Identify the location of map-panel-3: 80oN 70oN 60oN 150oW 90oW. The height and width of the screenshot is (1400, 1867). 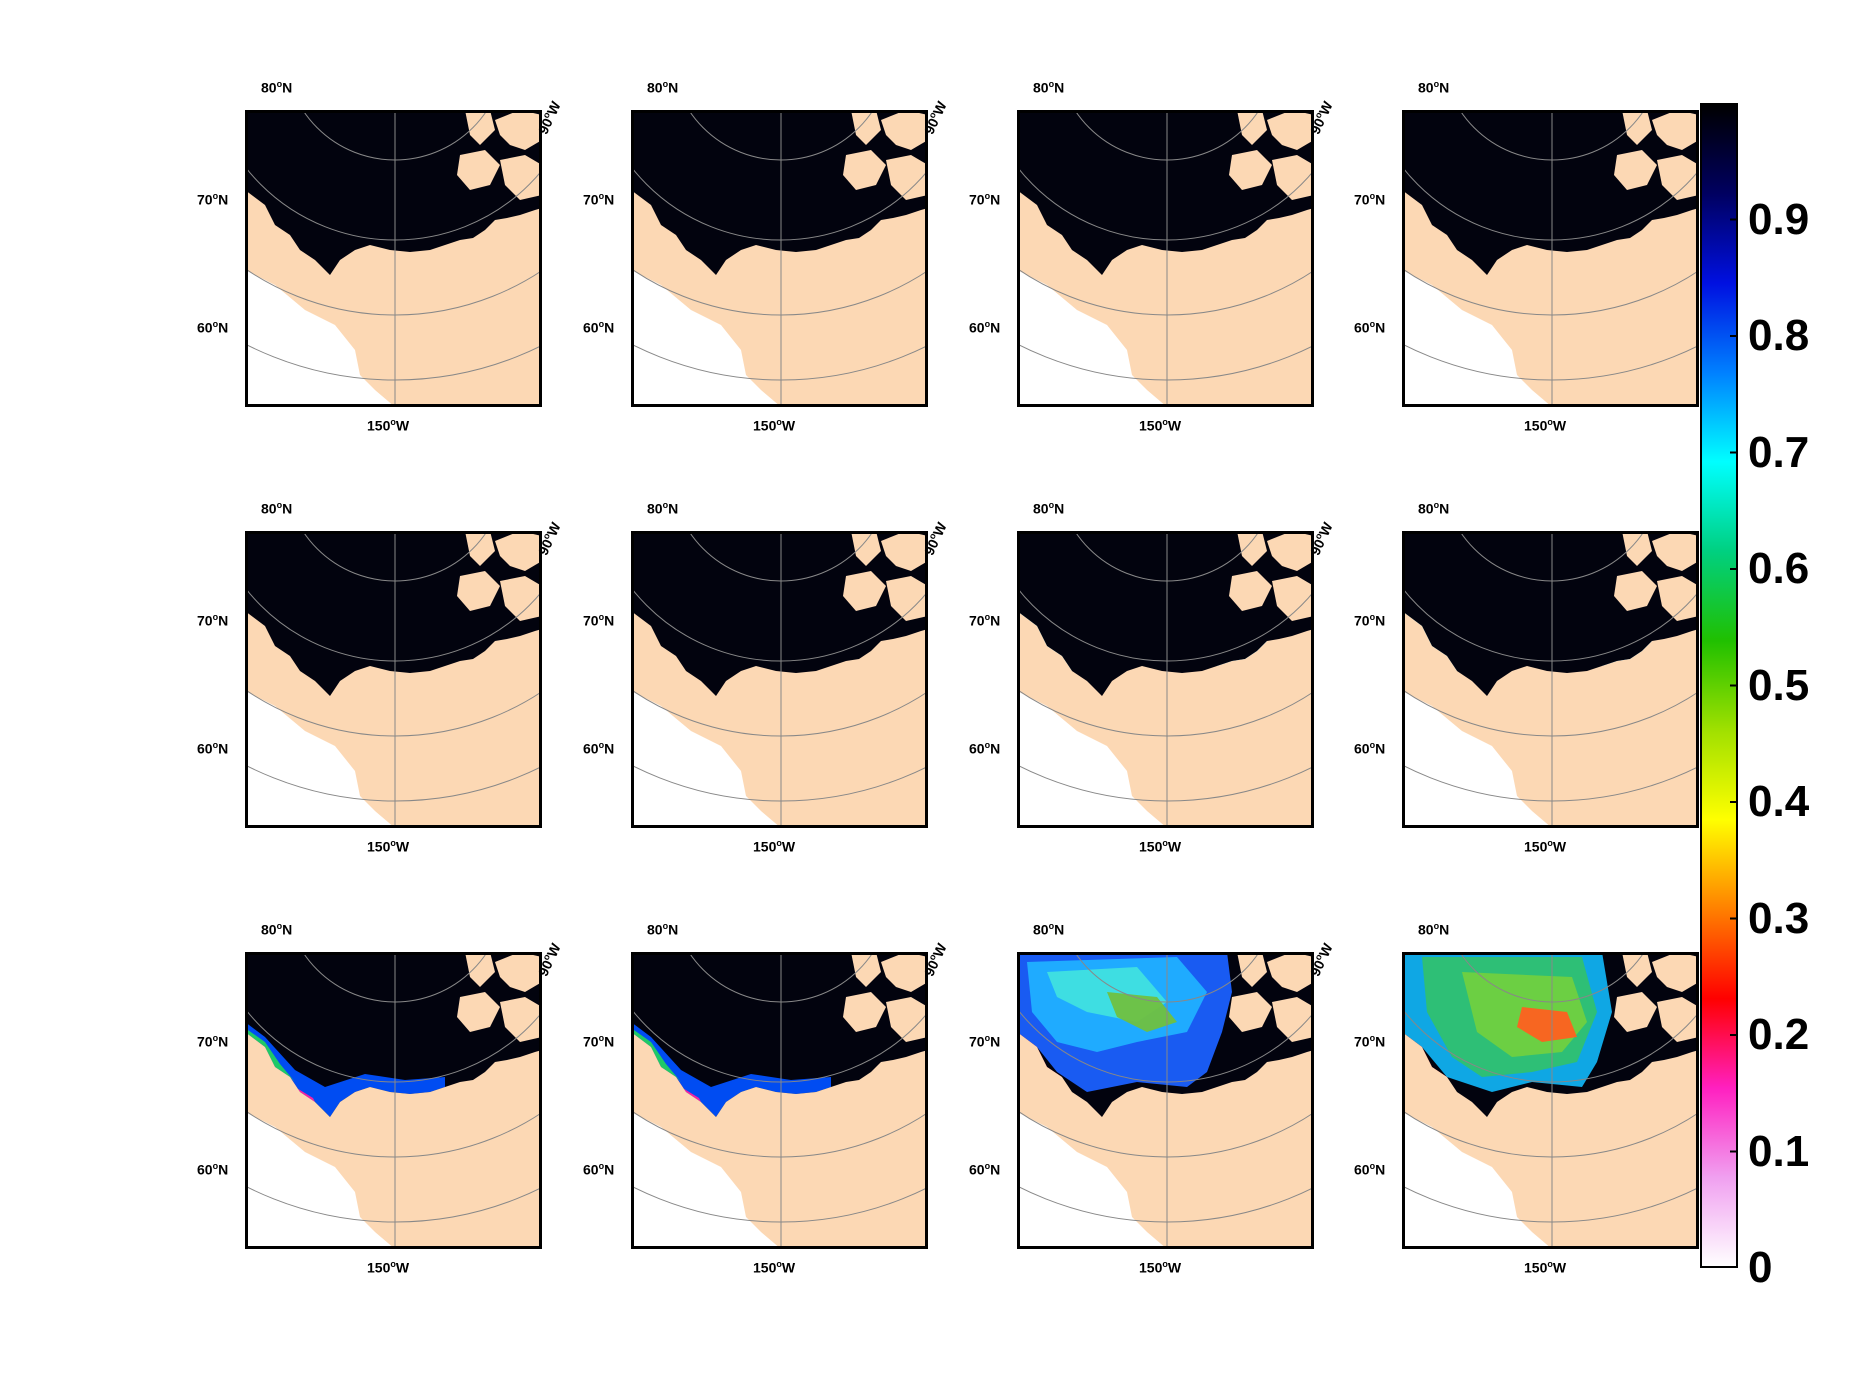
(1152, 256).